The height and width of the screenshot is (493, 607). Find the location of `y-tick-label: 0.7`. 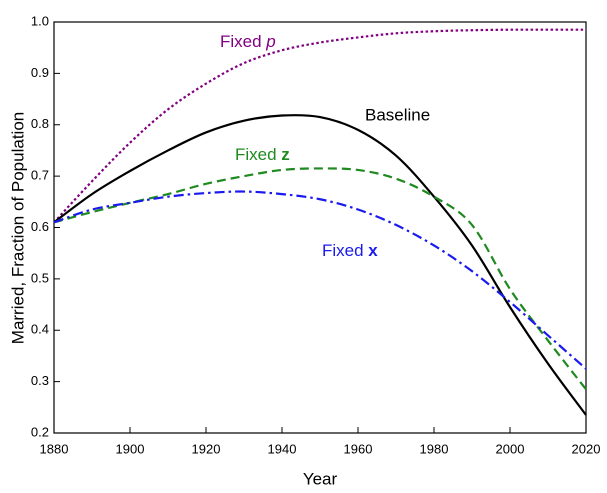

y-tick-label: 0.7 is located at coordinates (40, 175).